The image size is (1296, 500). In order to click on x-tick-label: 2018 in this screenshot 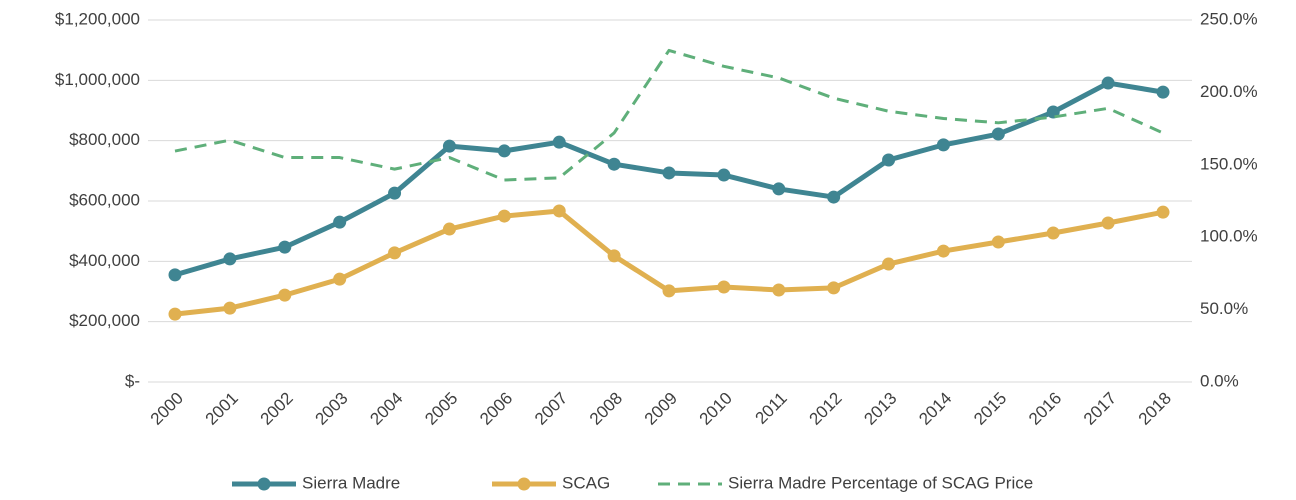, I will do `click(1155, 409)`.